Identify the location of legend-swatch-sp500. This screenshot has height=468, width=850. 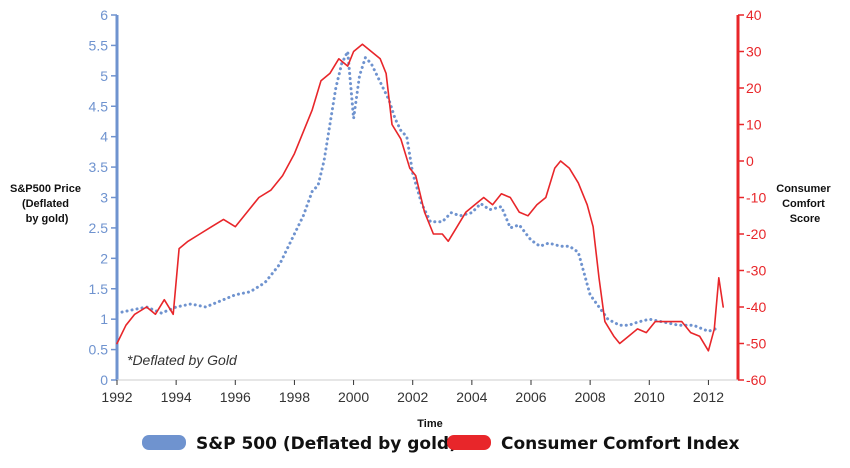
(164, 442).